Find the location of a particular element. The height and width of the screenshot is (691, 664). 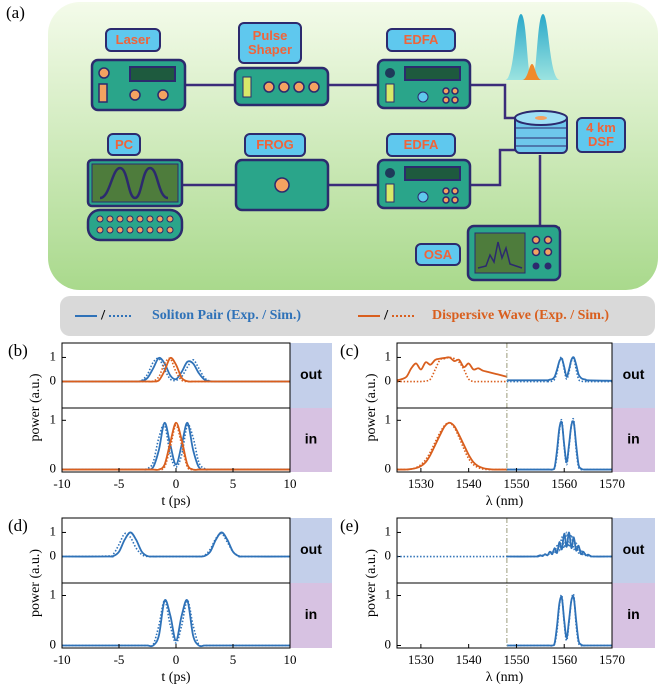

legend-box is located at coordinates (357, 316).